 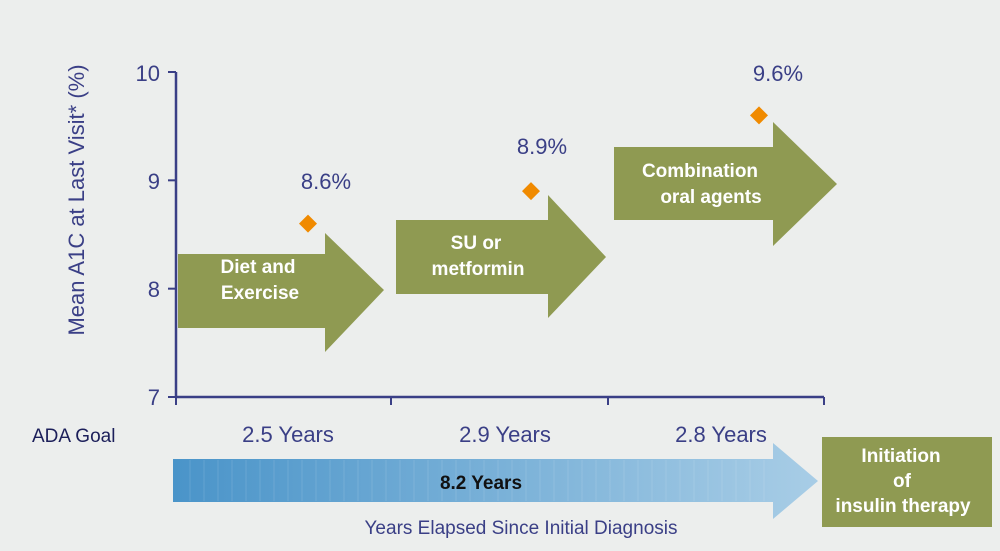 I want to click on y-tick-label: 8, so click(x=154, y=289).